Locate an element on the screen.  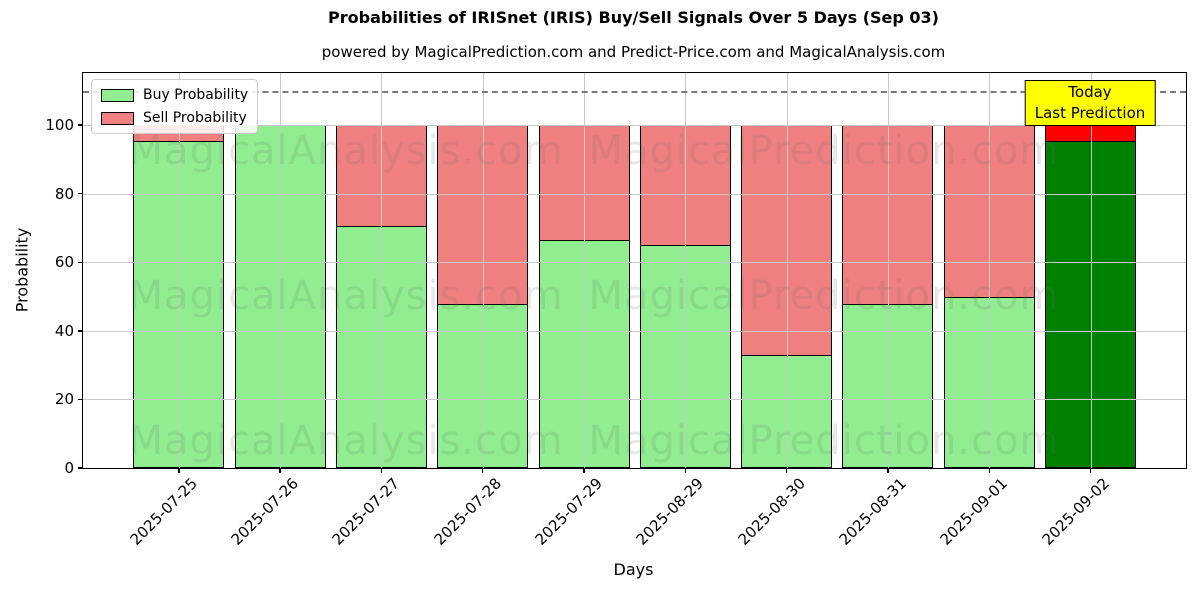
legend-item: Buy Probability is located at coordinates (174, 95).